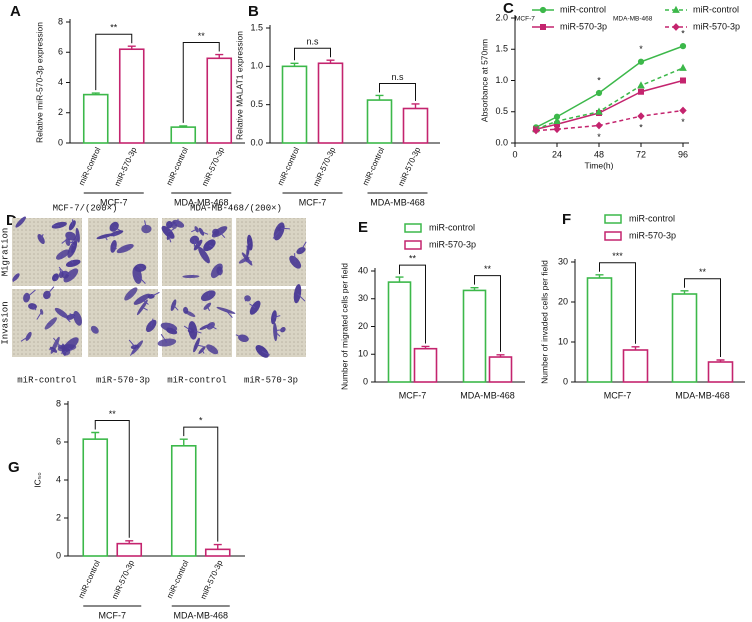  Describe the element at coordinates (652, 235) in the screenshot. I see `legend-label: miR-570-3p` at that location.